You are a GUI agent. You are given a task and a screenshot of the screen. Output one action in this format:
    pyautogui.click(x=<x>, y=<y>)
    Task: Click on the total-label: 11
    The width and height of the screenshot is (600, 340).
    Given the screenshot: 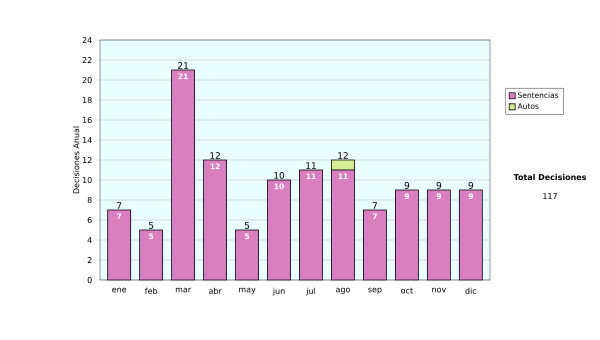 What is the action you would take?
    pyautogui.click(x=311, y=165)
    